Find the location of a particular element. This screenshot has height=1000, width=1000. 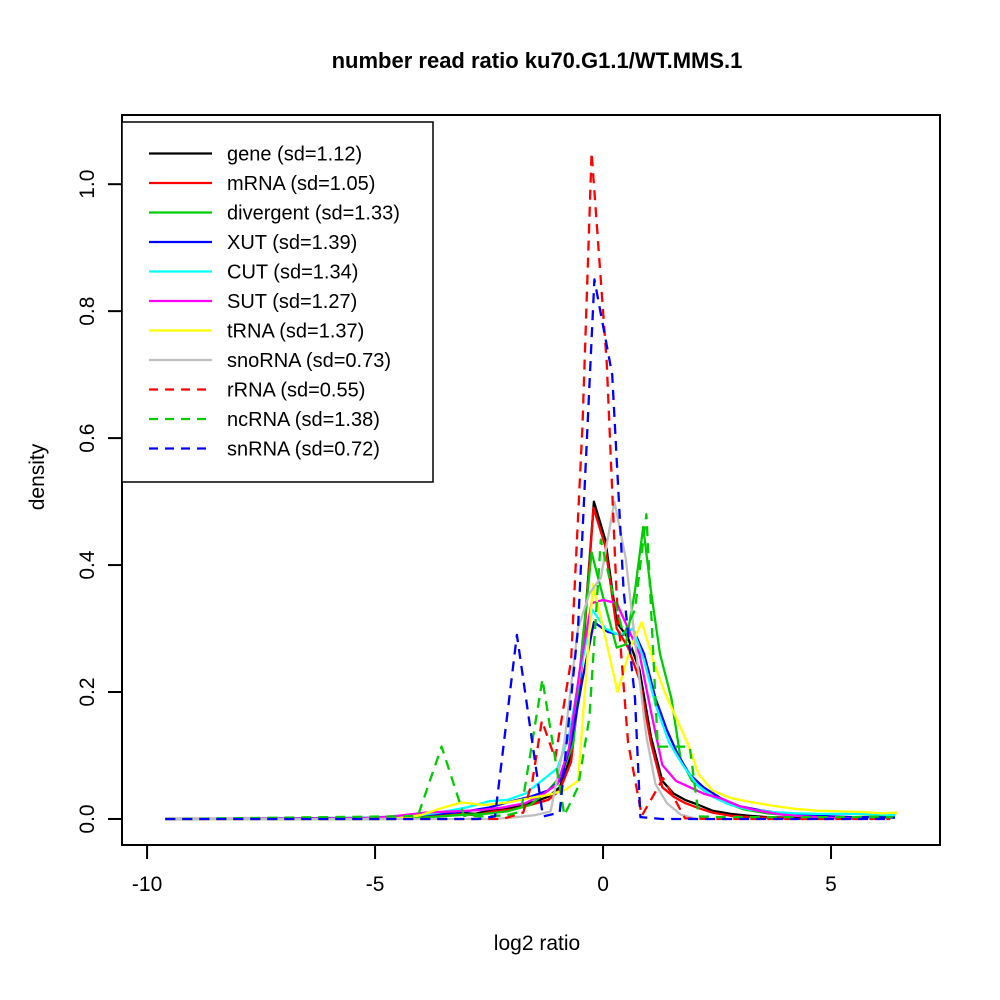

legend-label-XUT: XUT (sd=1.39) is located at coordinates (292, 243).